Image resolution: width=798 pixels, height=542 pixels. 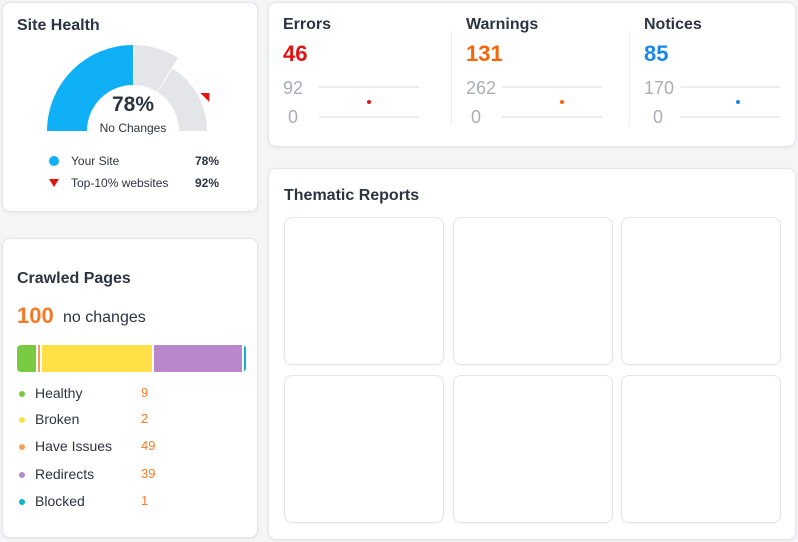 What do you see at coordinates (127, 446) in the screenshot?
I see `category-have-issues: Have Issues 49` at bounding box center [127, 446].